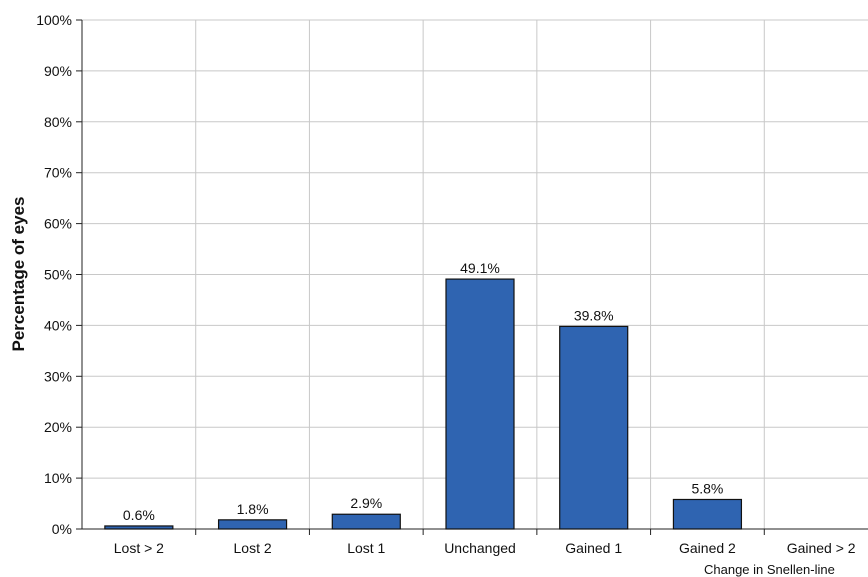 The height and width of the screenshot is (577, 868). Describe the element at coordinates (58, 122) in the screenshot. I see `y-tick-label: 80%` at that location.